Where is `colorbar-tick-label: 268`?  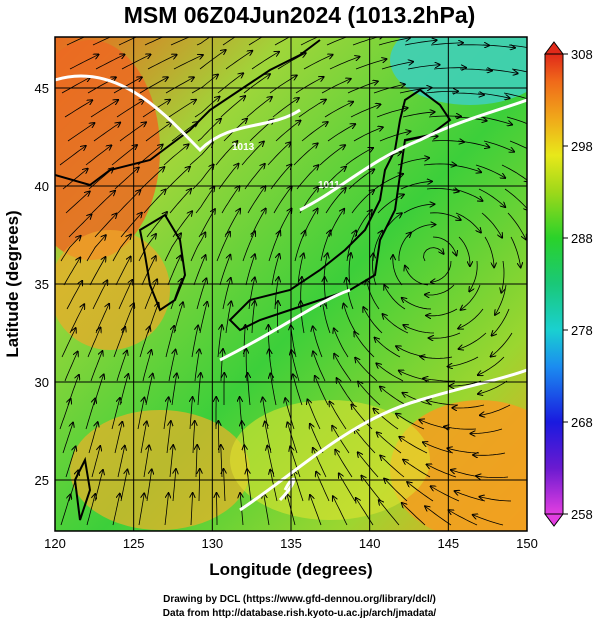 colorbar-tick-label: 268 is located at coordinates (582, 422).